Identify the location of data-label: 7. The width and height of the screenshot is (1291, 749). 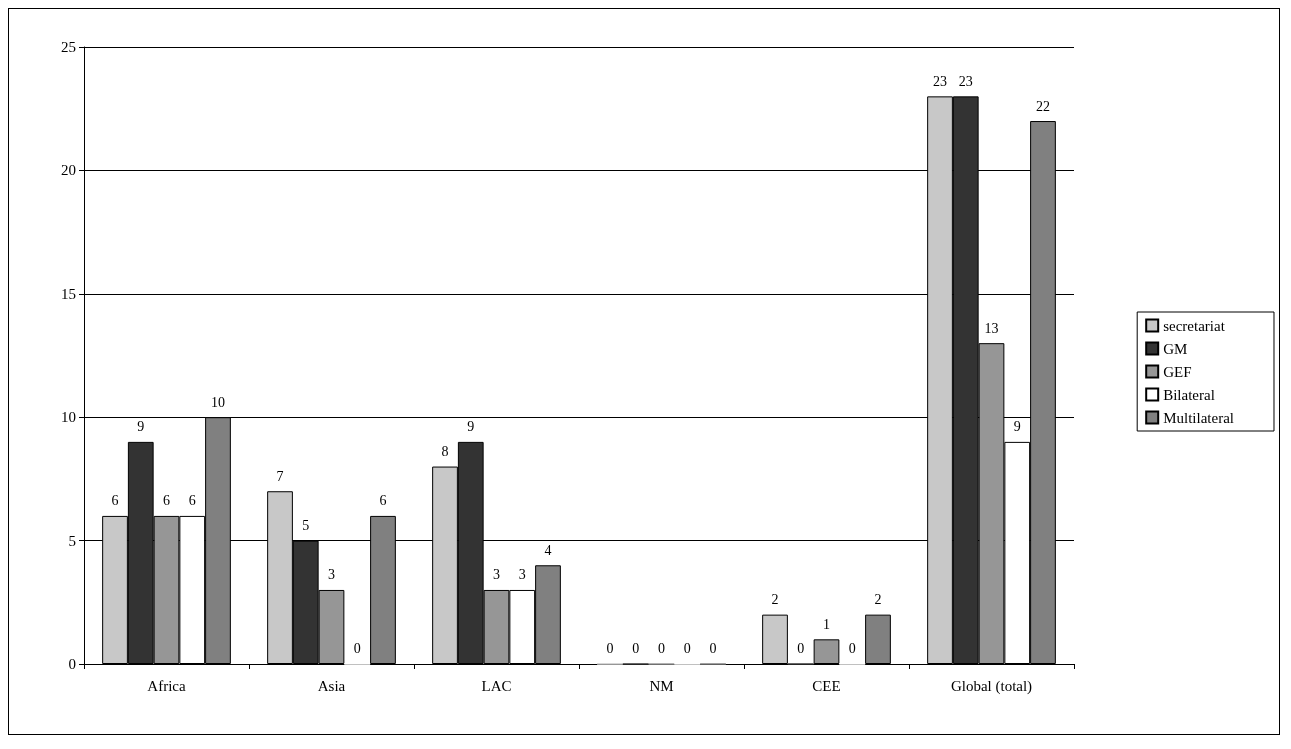
(280, 476).